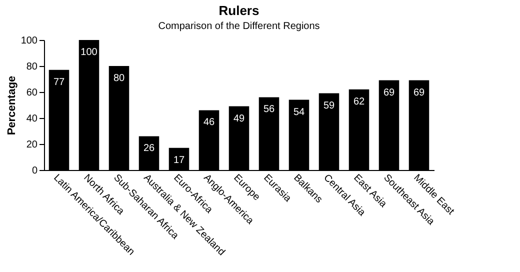 The image size is (520, 272). What do you see at coordinates (239, 26) in the screenshot?
I see `chart-subtitle: Comparison of the Different Regions` at bounding box center [239, 26].